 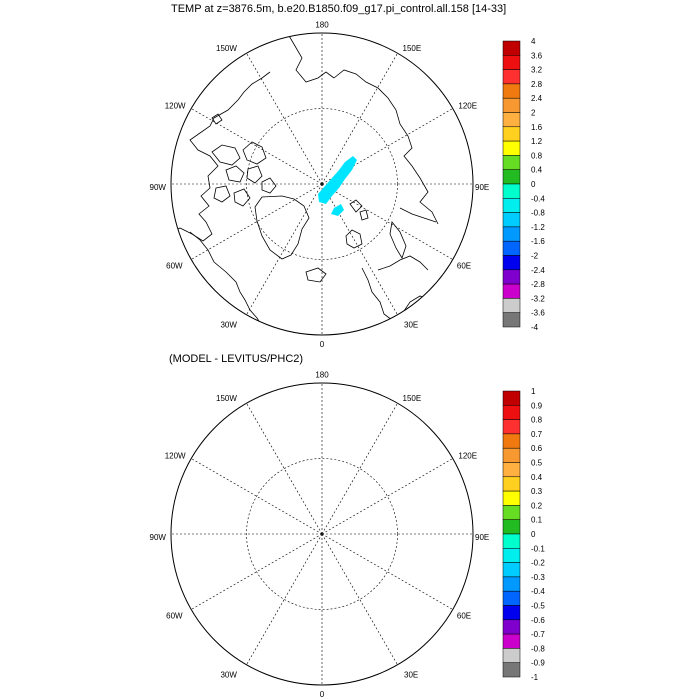 What do you see at coordinates (537, 70) in the screenshot?
I see `colorbar-label: 3.2` at bounding box center [537, 70].